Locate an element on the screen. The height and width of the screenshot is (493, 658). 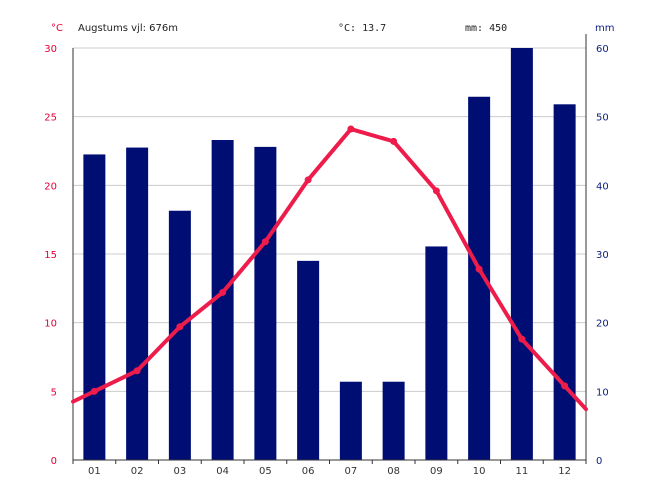
left-tick-label-25: 25 is located at coordinates (50, 118).